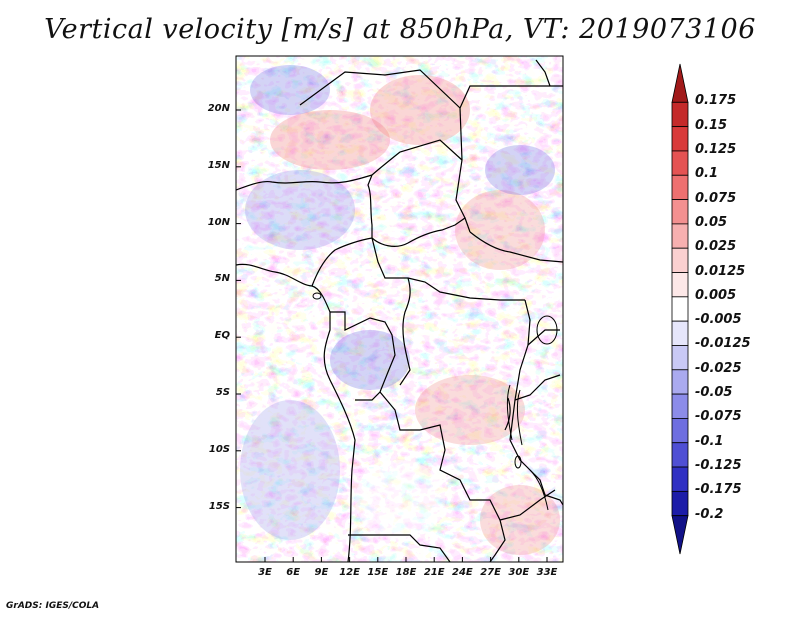  Describe the element at coordinates (462, 572) in the screenshot. I see `lon-label: 24E` at that location.